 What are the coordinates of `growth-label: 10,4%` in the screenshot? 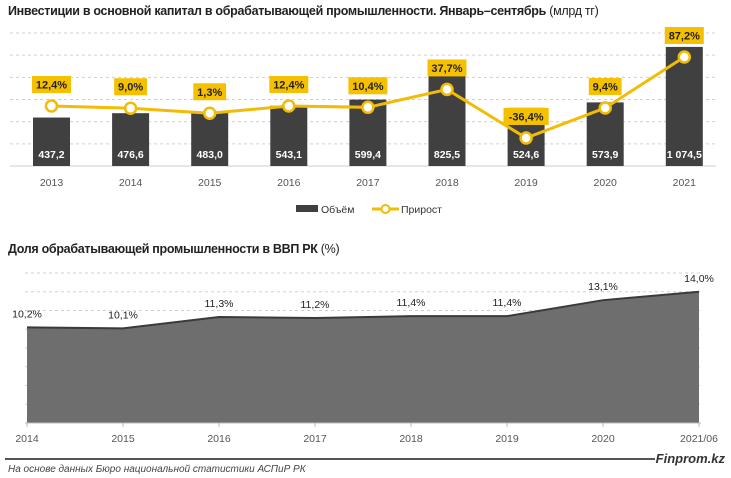 It's located at (367, 87).